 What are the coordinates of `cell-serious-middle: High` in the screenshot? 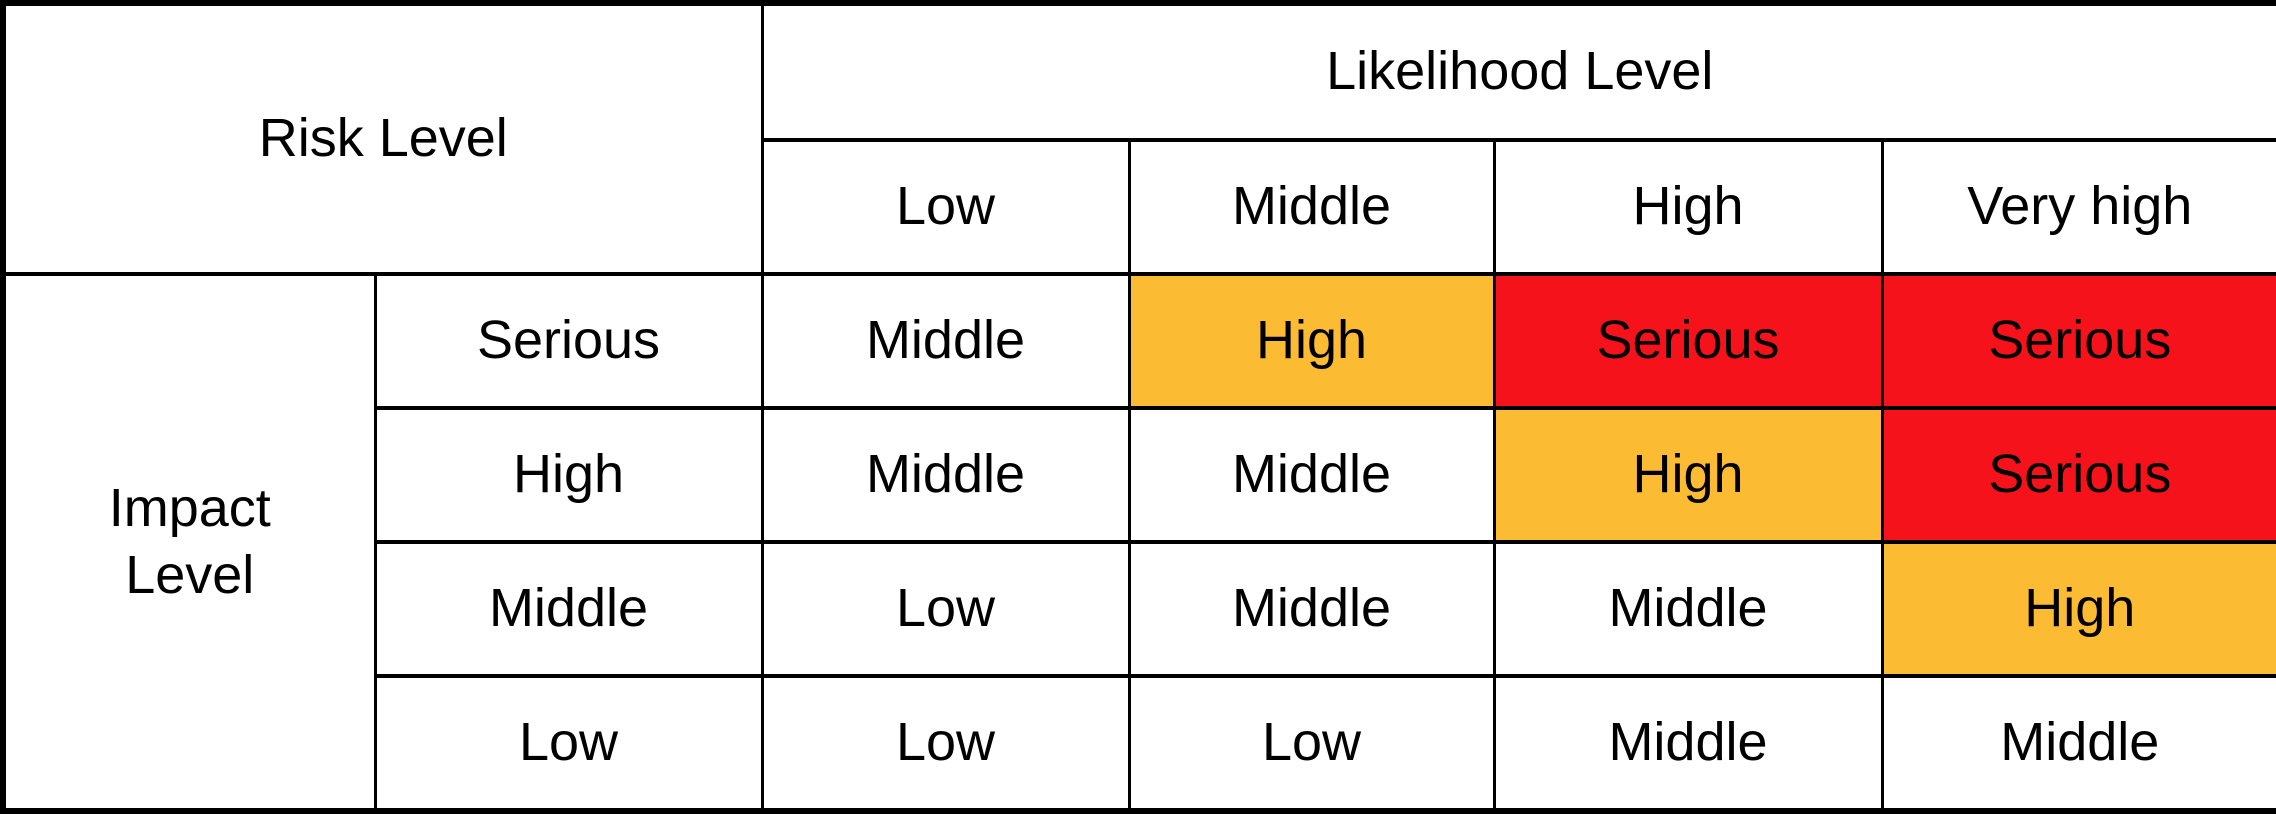 It's located at (1311, 341).